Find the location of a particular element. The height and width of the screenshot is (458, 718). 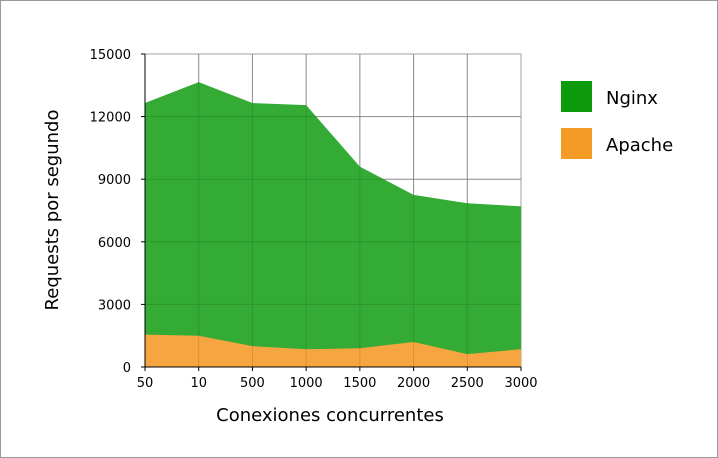

x-axis-title: Conexiones concurrentes is located at coordinates (330, 415).